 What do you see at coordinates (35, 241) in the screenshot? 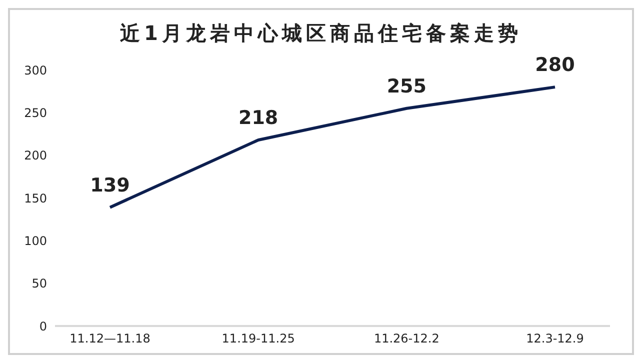
I see `y-tick-label: 100` at bounding box center [35, 241].